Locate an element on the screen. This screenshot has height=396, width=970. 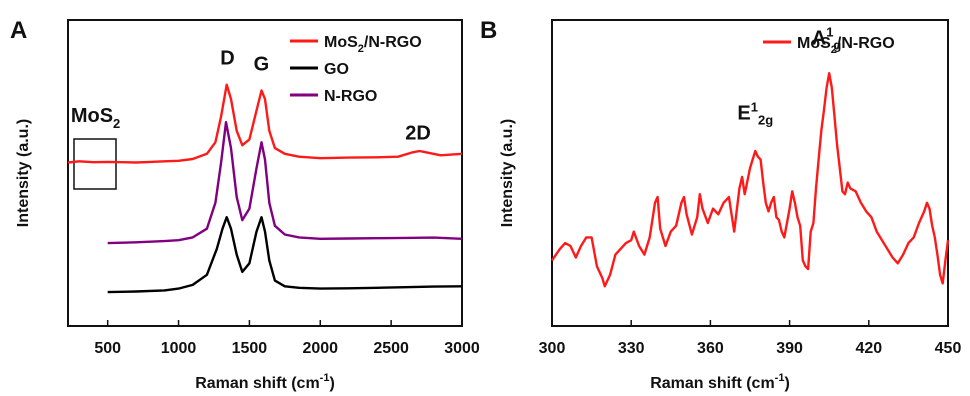
panel-a-label: A is located at coordinates (18, 30).